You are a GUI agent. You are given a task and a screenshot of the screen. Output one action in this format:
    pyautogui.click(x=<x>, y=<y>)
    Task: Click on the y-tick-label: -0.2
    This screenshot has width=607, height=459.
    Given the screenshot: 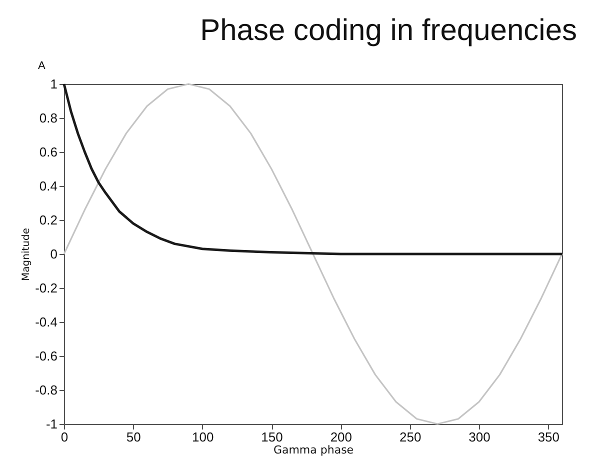 What is the action you would take?
    pyautogui.click(x=46, y=288)
    